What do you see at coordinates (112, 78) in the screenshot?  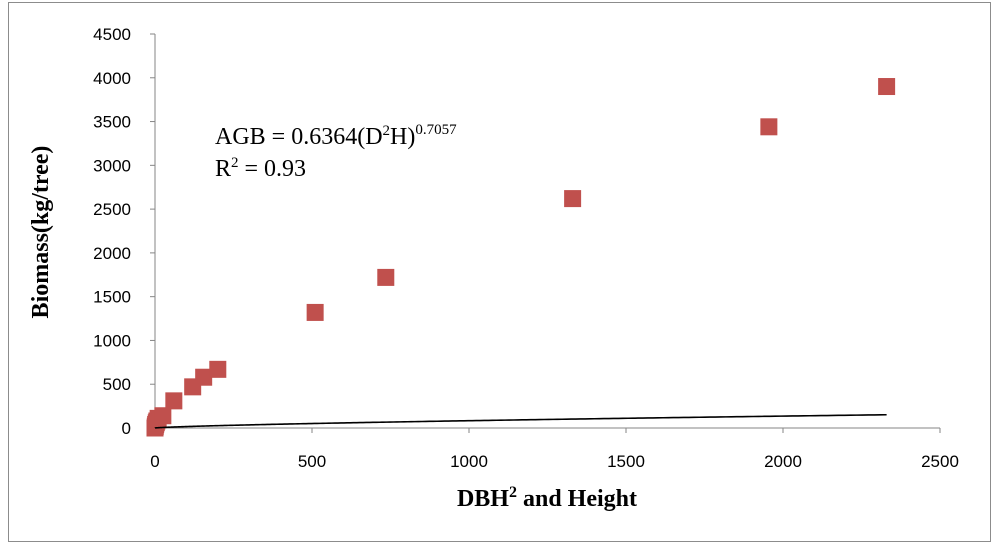 I see `y-tick-label: 4000` at bounding box center [112, 78].